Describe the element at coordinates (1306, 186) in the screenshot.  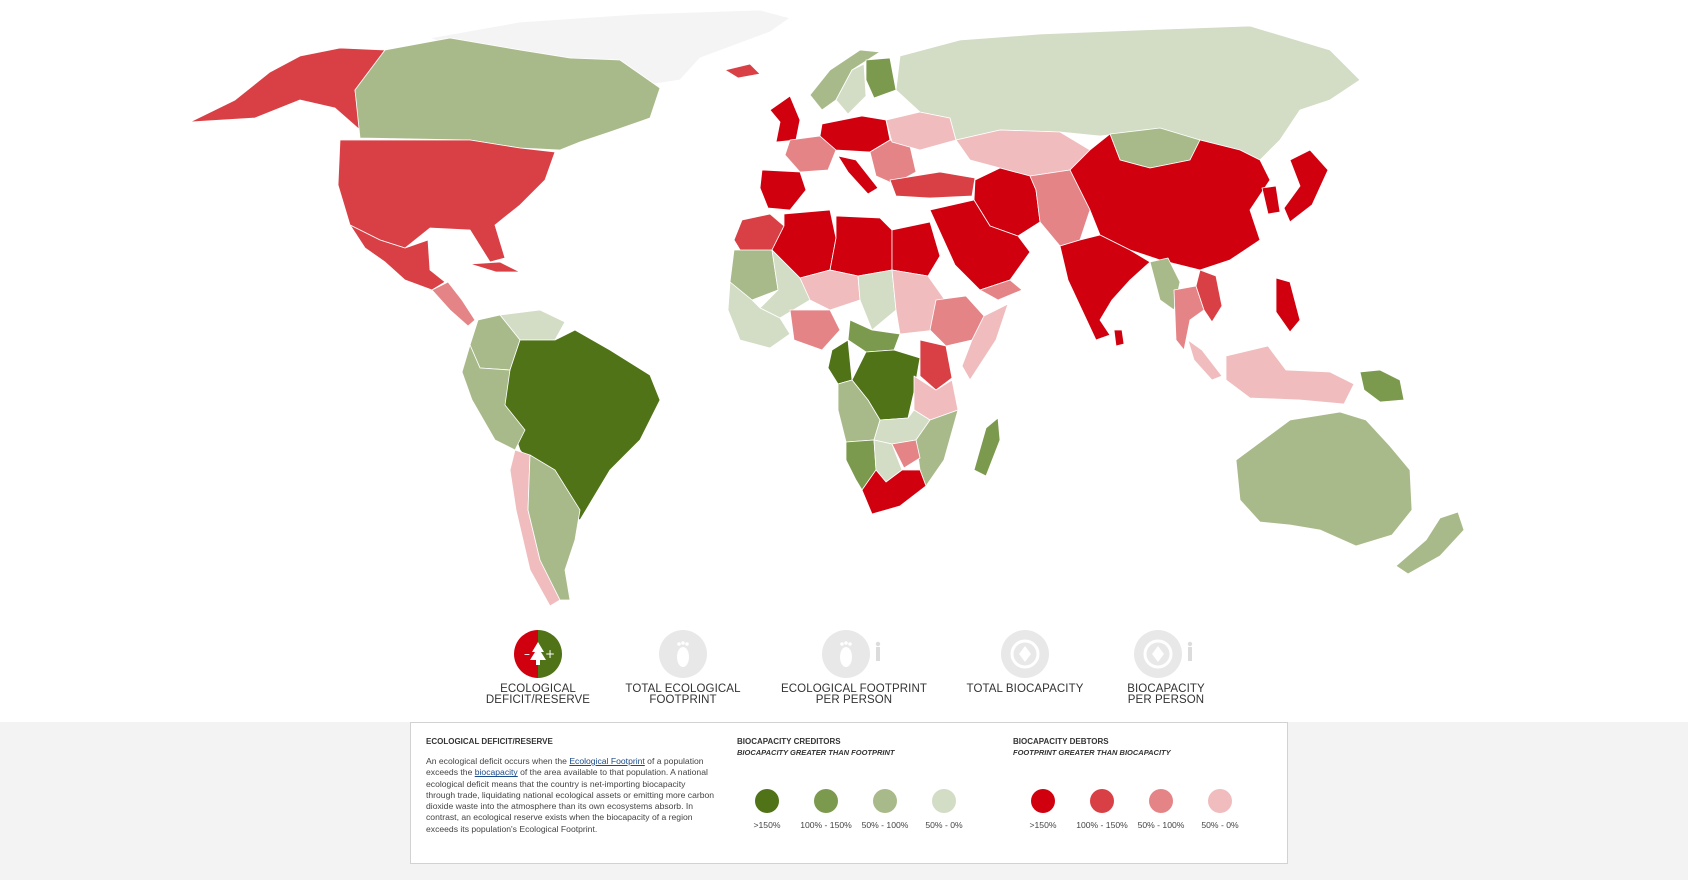
I see `country-japan` at that location.